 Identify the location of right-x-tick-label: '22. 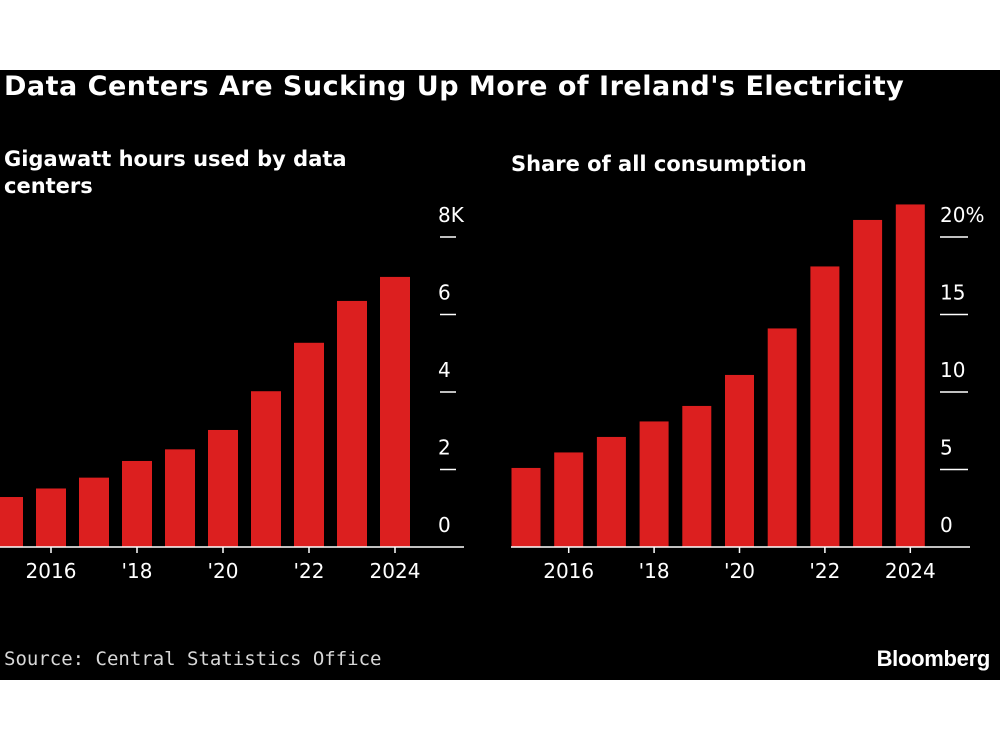
(824, 571).